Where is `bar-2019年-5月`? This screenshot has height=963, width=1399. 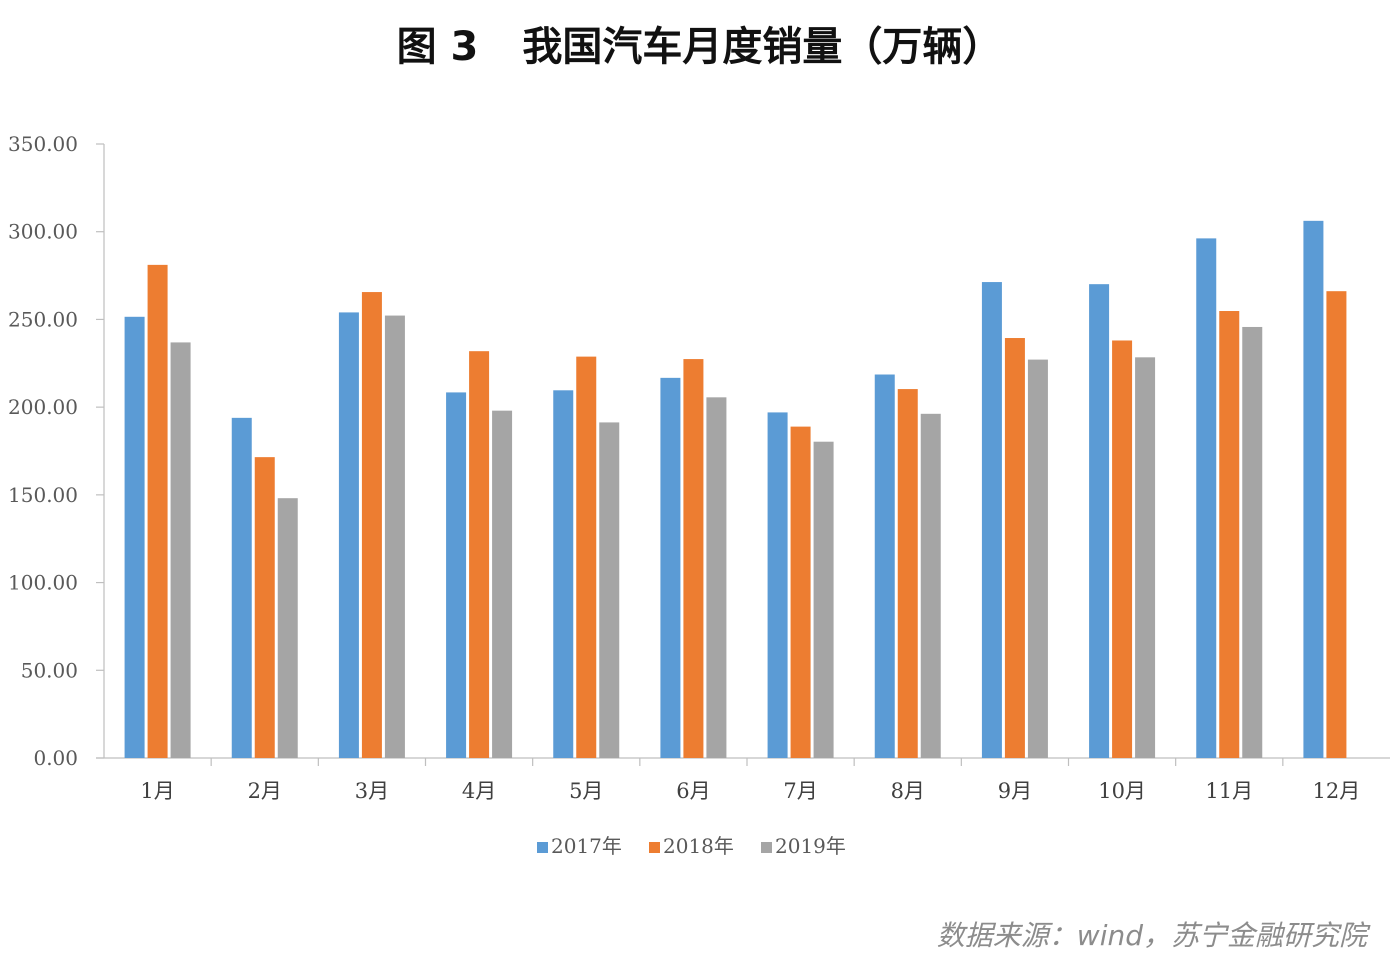 bar-2019年-5月 is located at coordinates (609, 590).